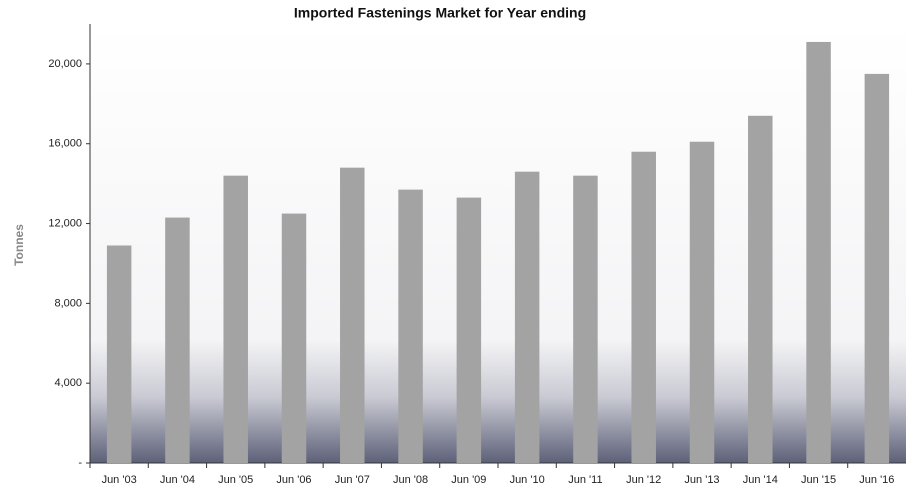 This screenshot has width=906, height=489. I want to click on x-tick-label: Jun '15, so click(818, 480).